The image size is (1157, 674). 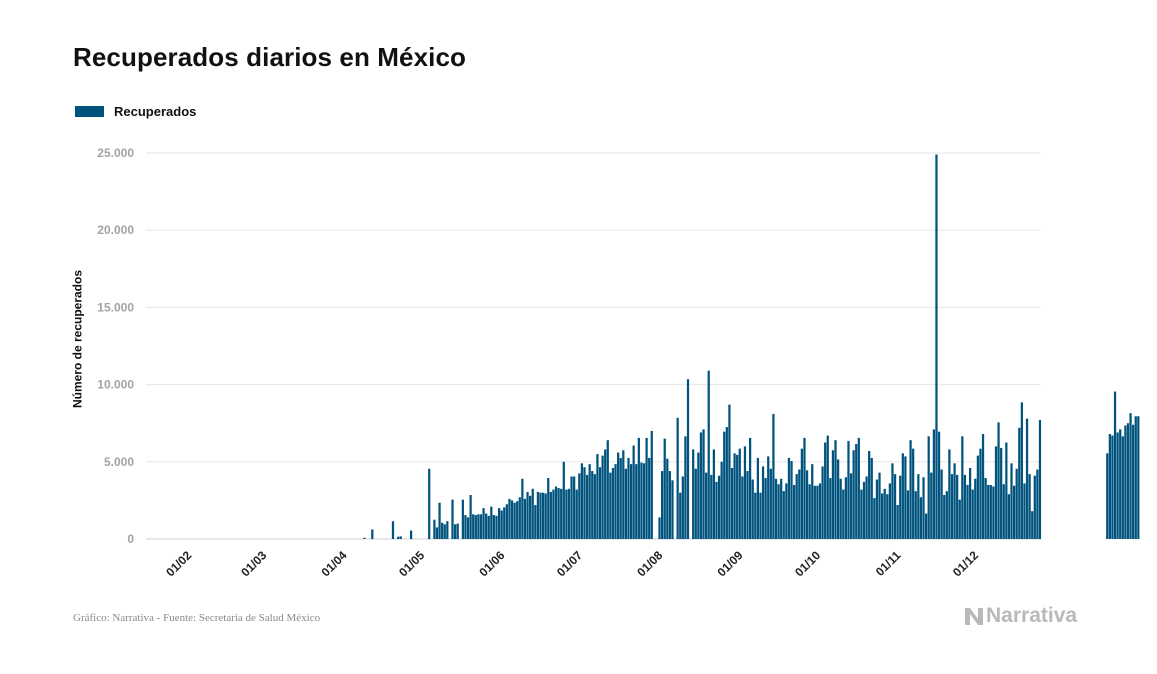 What do you see at coordinates (491, 563) in the screenshot?
I see `x-tick-label: 01/06` at bounding box center [491, 563].